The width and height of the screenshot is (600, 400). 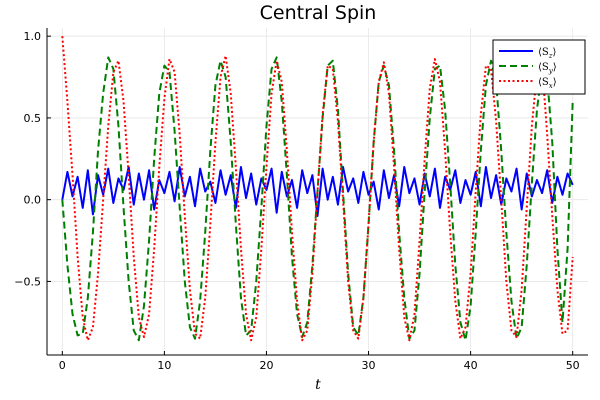 I want to click on legend: ⟨Sz⟩ ⟨Sy⟩ ⟨Sx⟩, so click(x=539, y=67).